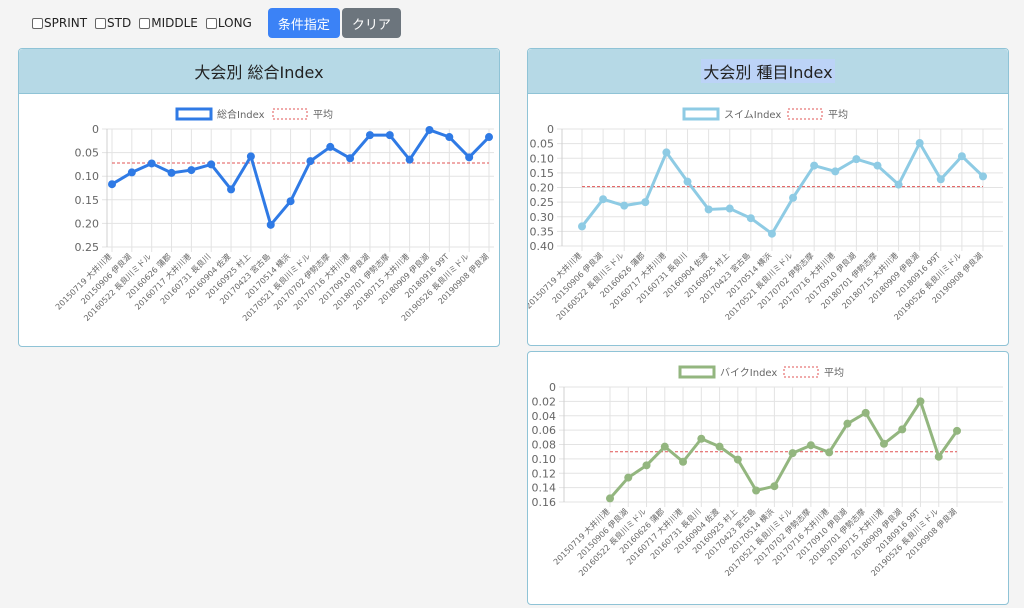 This screenshot has height=608, width=1024. Describe the element at coordinates (748, 373) in the screenshot. I see `legend-label-series: バイクIndex` at that location.